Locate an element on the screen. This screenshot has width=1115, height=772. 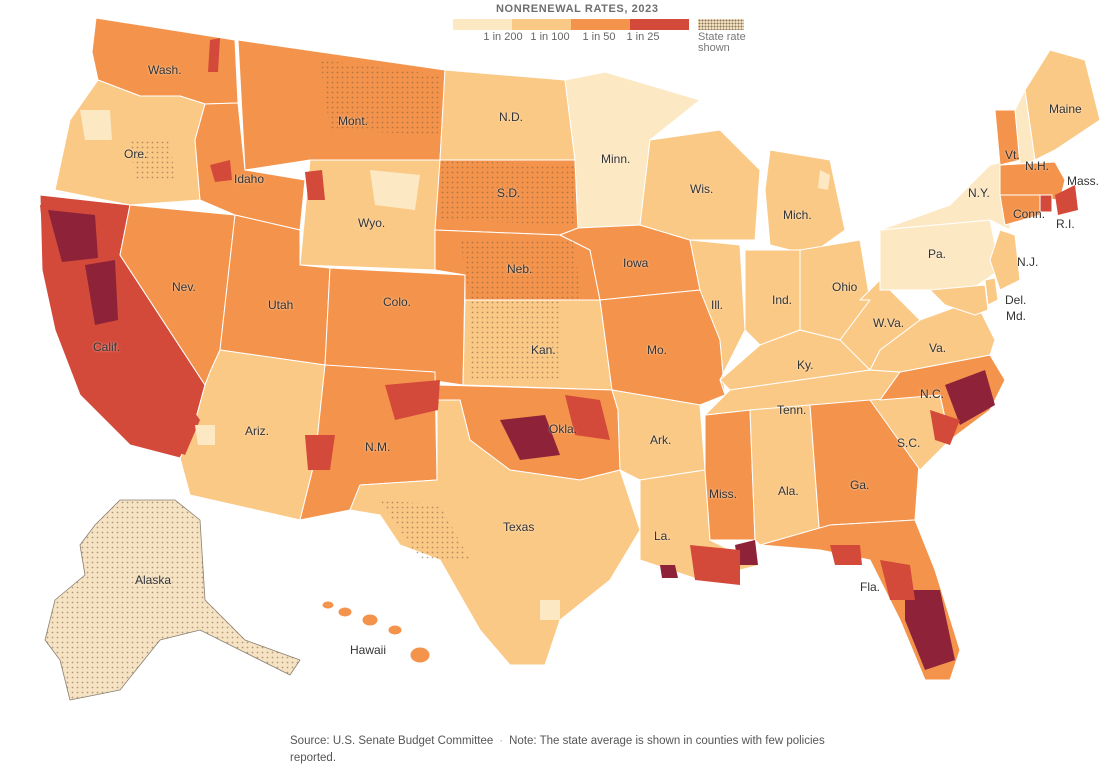
state-label-ak: Alaska is located at coordinates (153, 580).